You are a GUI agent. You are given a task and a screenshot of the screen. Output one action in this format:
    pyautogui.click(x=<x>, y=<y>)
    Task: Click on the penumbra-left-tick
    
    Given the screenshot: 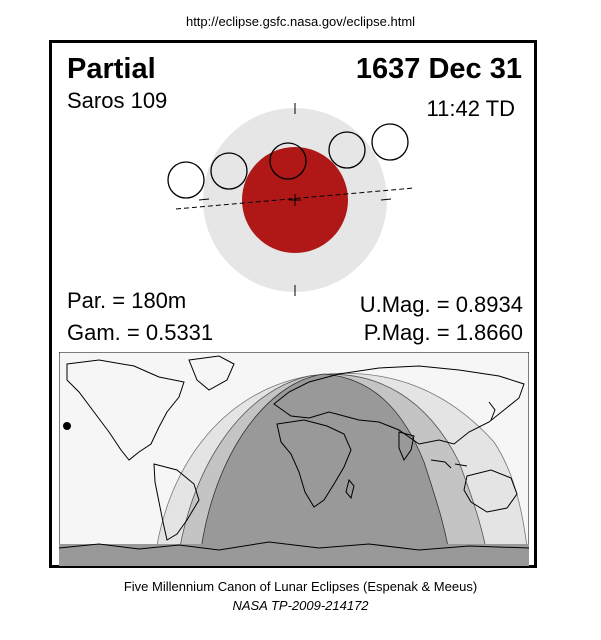 What is the action you would take?
    pyautogui.click(x=204, y=199)
    